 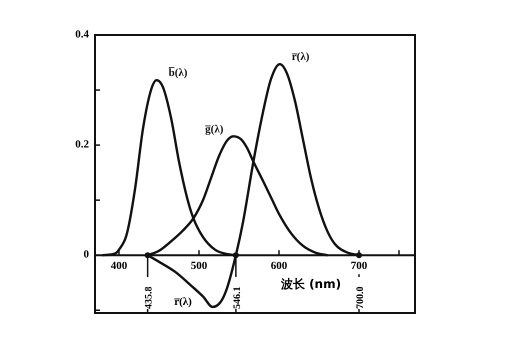 What do you see at coordinates (301, 57) in the screenshot?
I see `series-label: r̅(λ)` at bounding box center [301, 57].